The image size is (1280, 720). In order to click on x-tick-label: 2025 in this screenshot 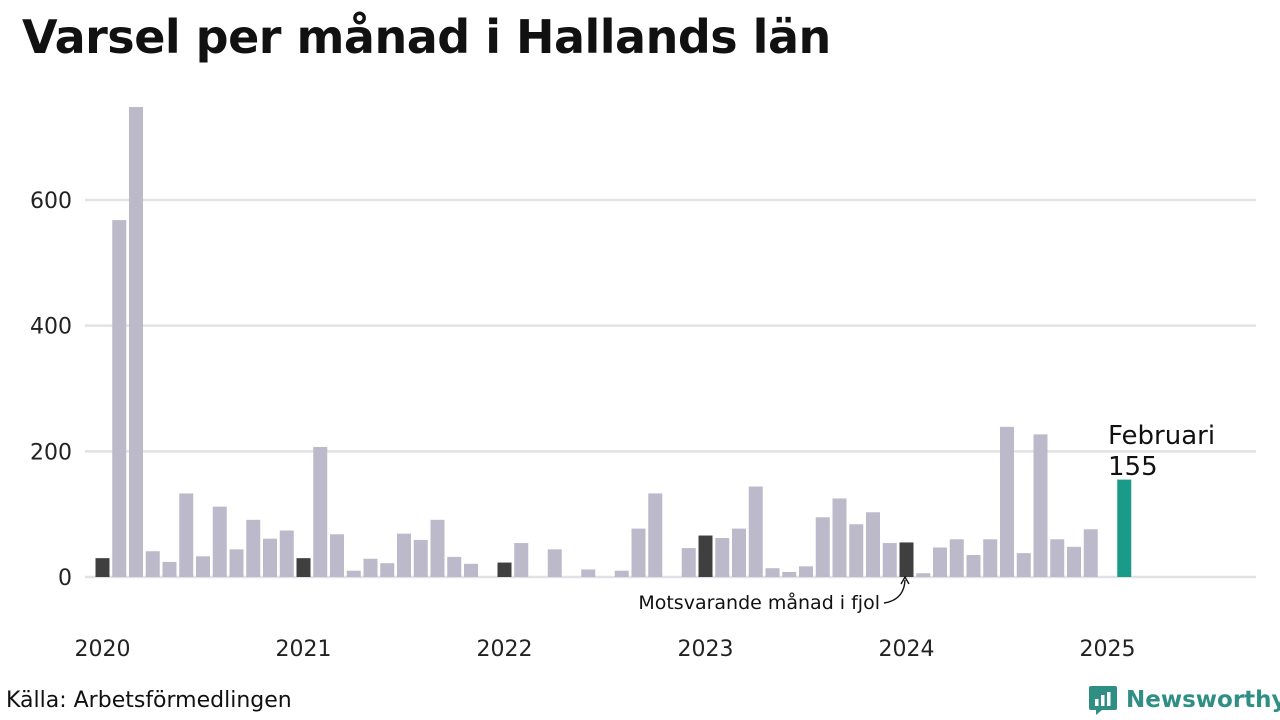, I will do `click(1108, 649)`.